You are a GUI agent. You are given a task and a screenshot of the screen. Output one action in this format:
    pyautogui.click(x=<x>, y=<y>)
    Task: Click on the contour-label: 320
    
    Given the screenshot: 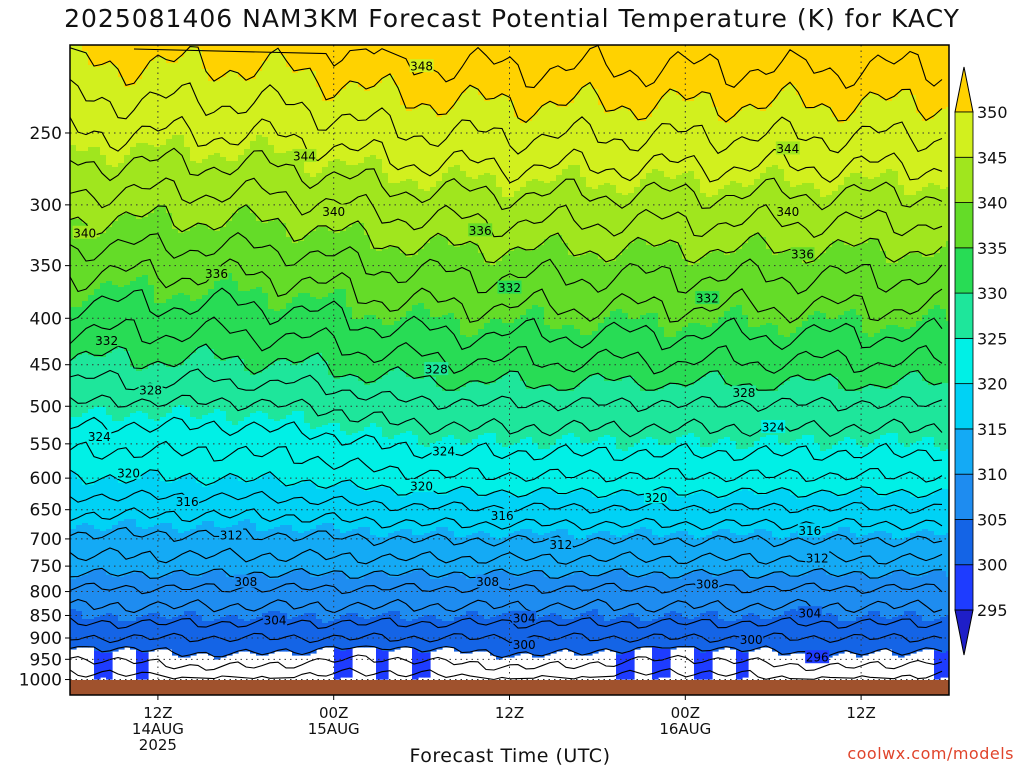 What is the action you would take?
    pyautogui.click(x=656, y=498)
    